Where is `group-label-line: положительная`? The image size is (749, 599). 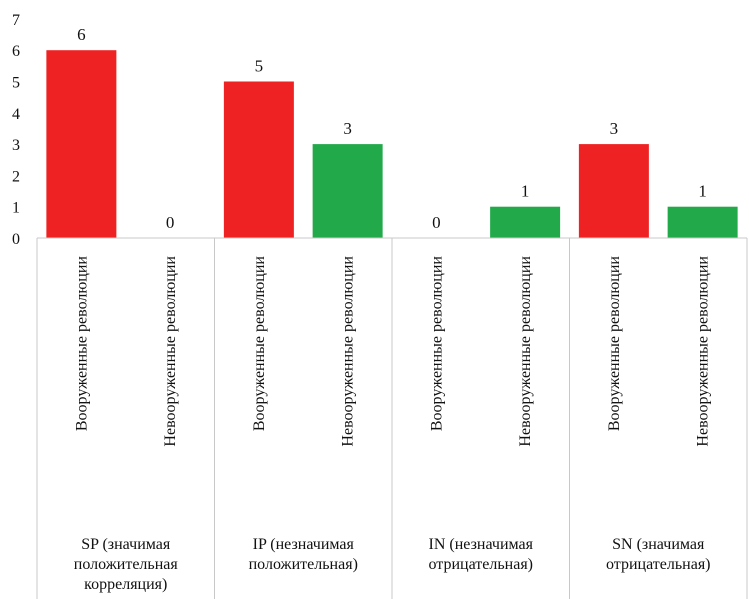
group-label-line: положительная is located at coordinates (126, 564).